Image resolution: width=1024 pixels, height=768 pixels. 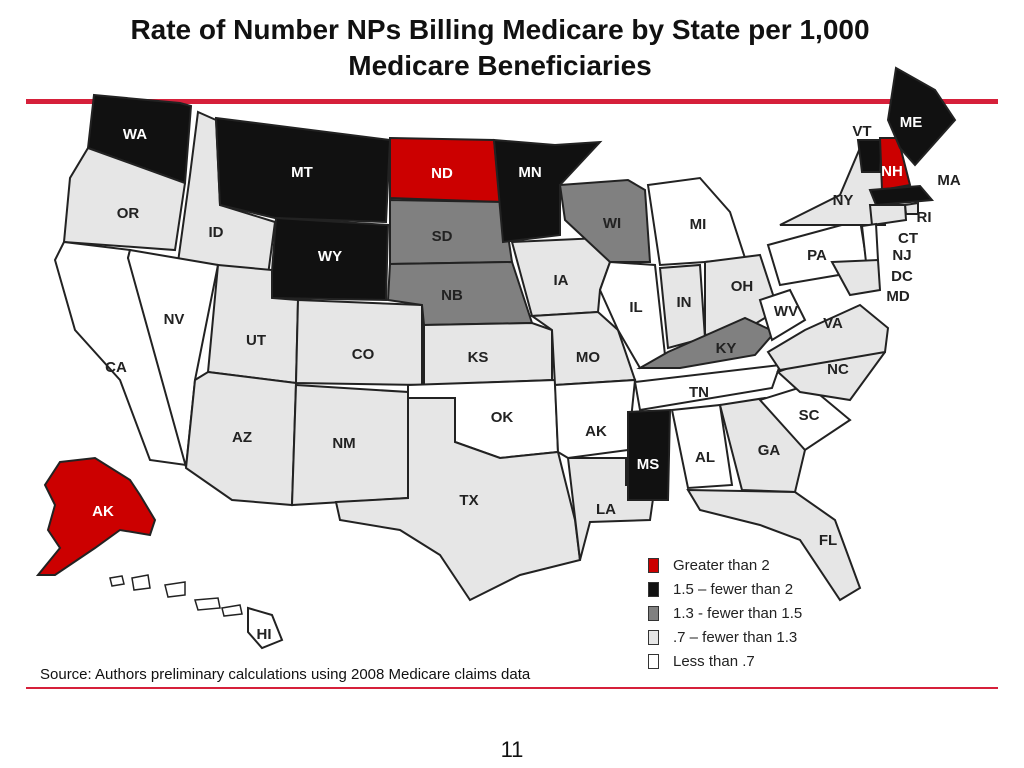 I want to click on legend-label: 1.3 - fewer than 1.5, so click(x=738, y=613).